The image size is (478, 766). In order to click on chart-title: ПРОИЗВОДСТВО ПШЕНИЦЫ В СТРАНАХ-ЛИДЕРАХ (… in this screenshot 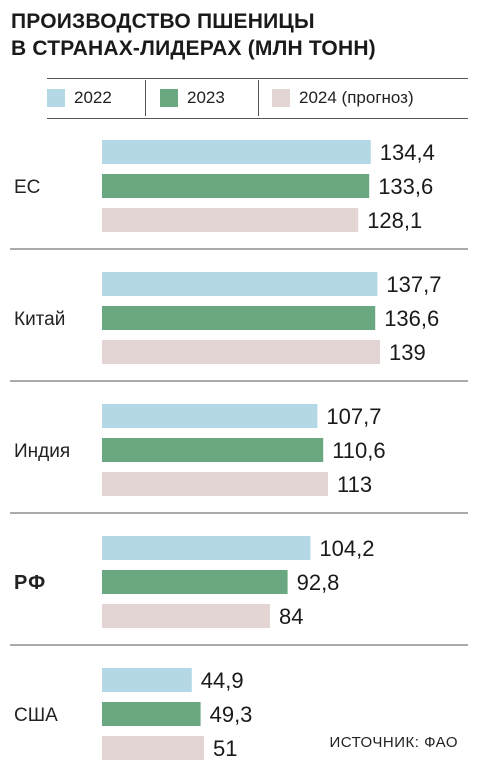, I will do `click(193, 35)`.